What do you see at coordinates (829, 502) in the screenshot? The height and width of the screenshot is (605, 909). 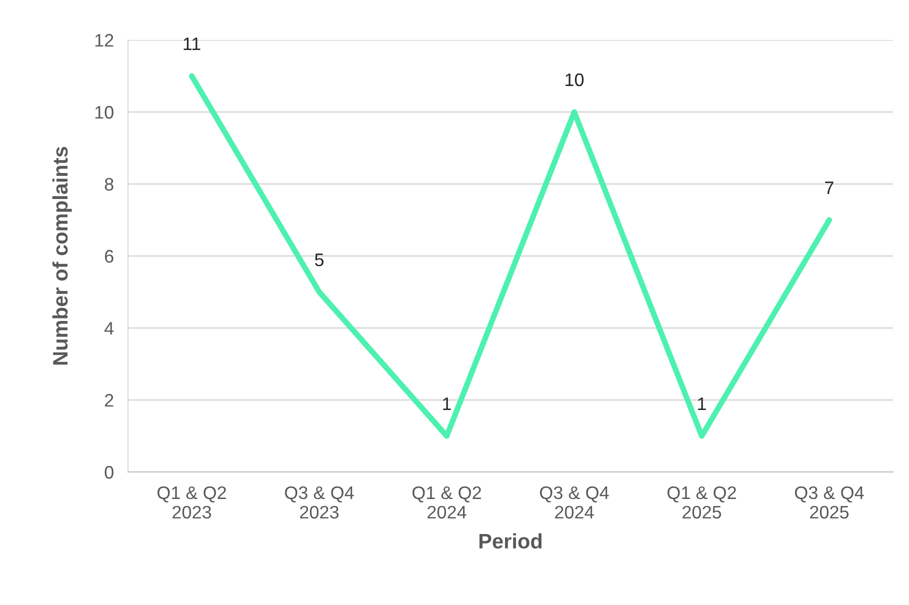 I see `x-tick-label: Q3 & Q4 2025` at bounding box center [829, 502].